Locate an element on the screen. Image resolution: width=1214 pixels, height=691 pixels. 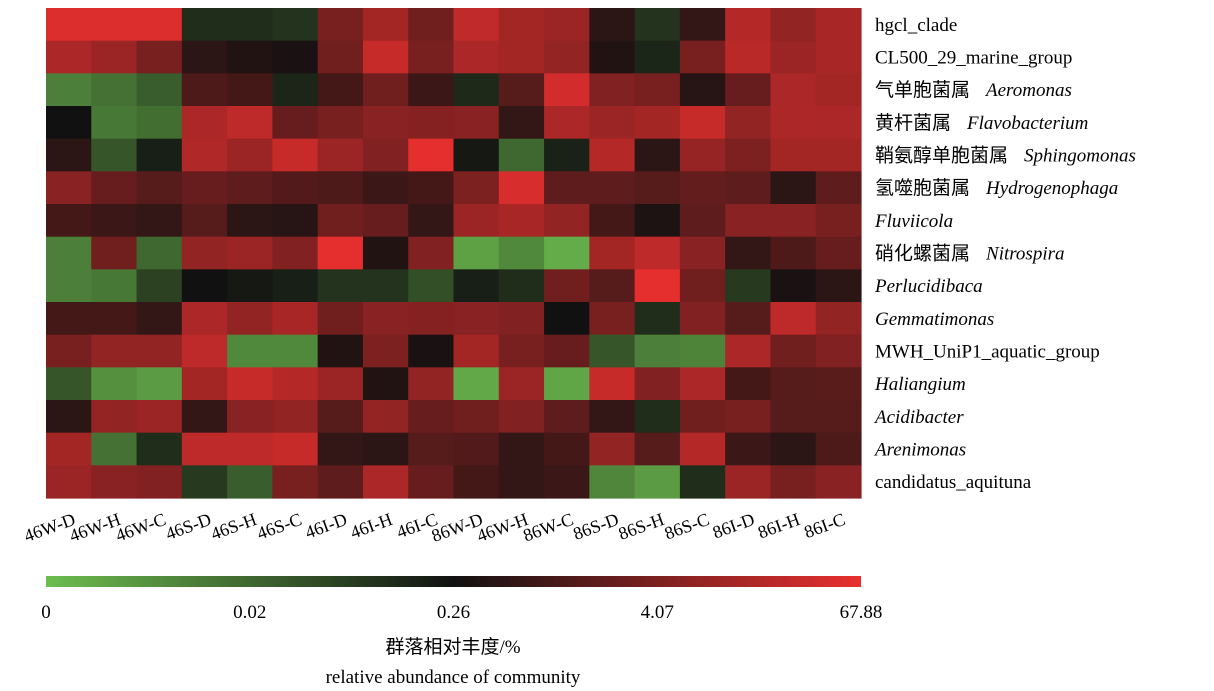
column-label: 86I-D is located at coordinates (733, 526).